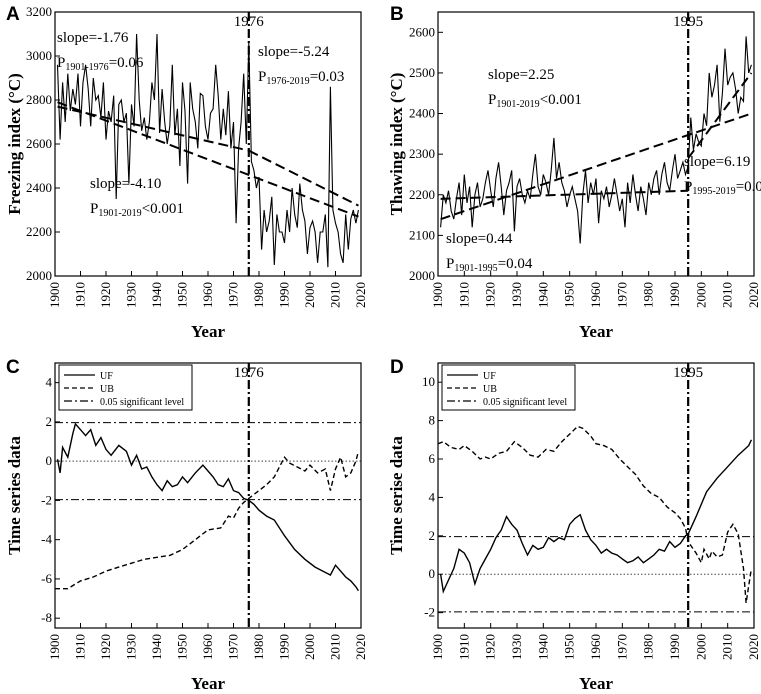 Image resolution: width=761 pixels, height=694 pixels. What do you see at coordinates (14, 495) in the screenshot?
I see `y-axis-label: Time series data` at bounding box center [14, 495].